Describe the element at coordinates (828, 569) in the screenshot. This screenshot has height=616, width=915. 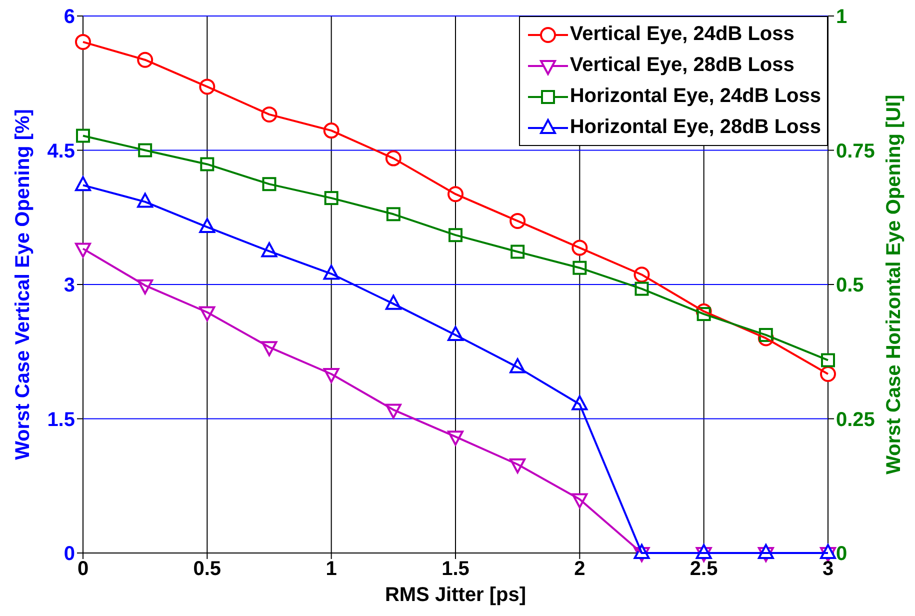
I see `x-tick-label: 3` at that location.